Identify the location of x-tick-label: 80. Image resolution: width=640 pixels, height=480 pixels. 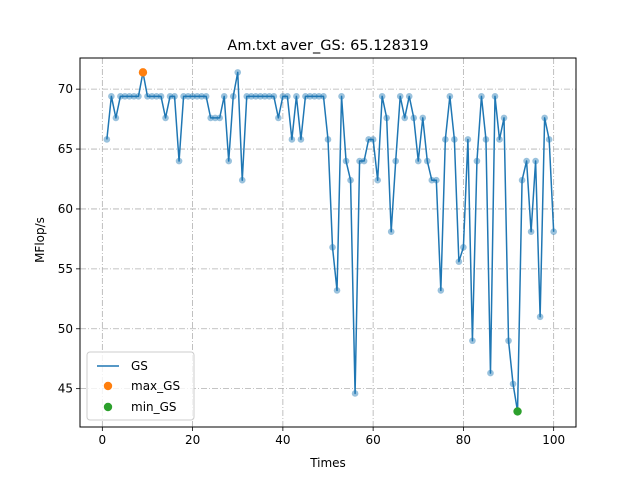
(463, 440).